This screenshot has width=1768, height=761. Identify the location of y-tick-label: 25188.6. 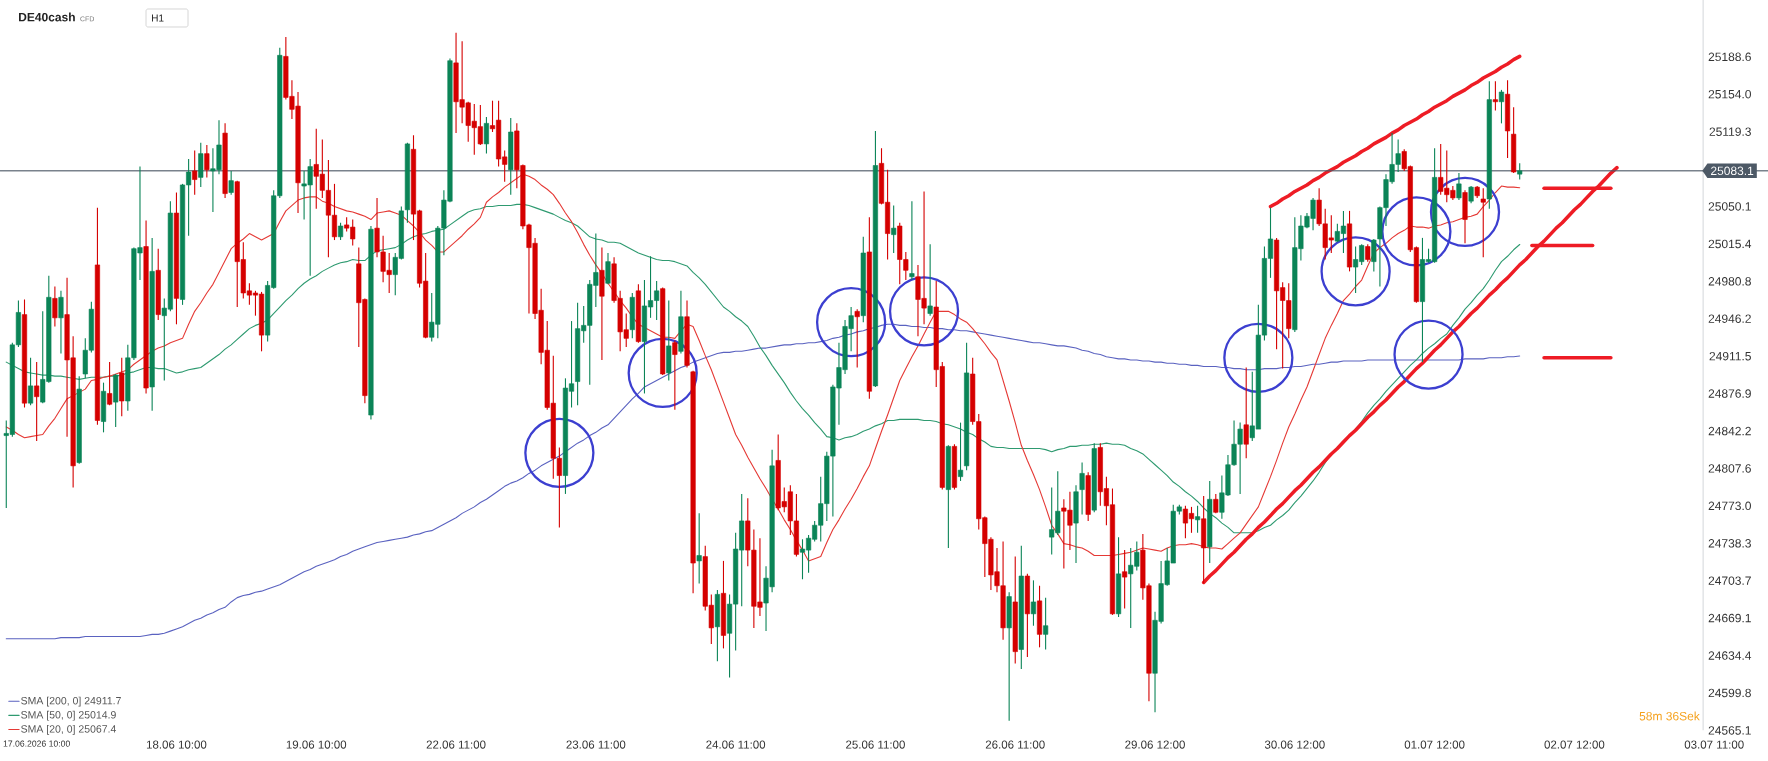
(1729, 57).